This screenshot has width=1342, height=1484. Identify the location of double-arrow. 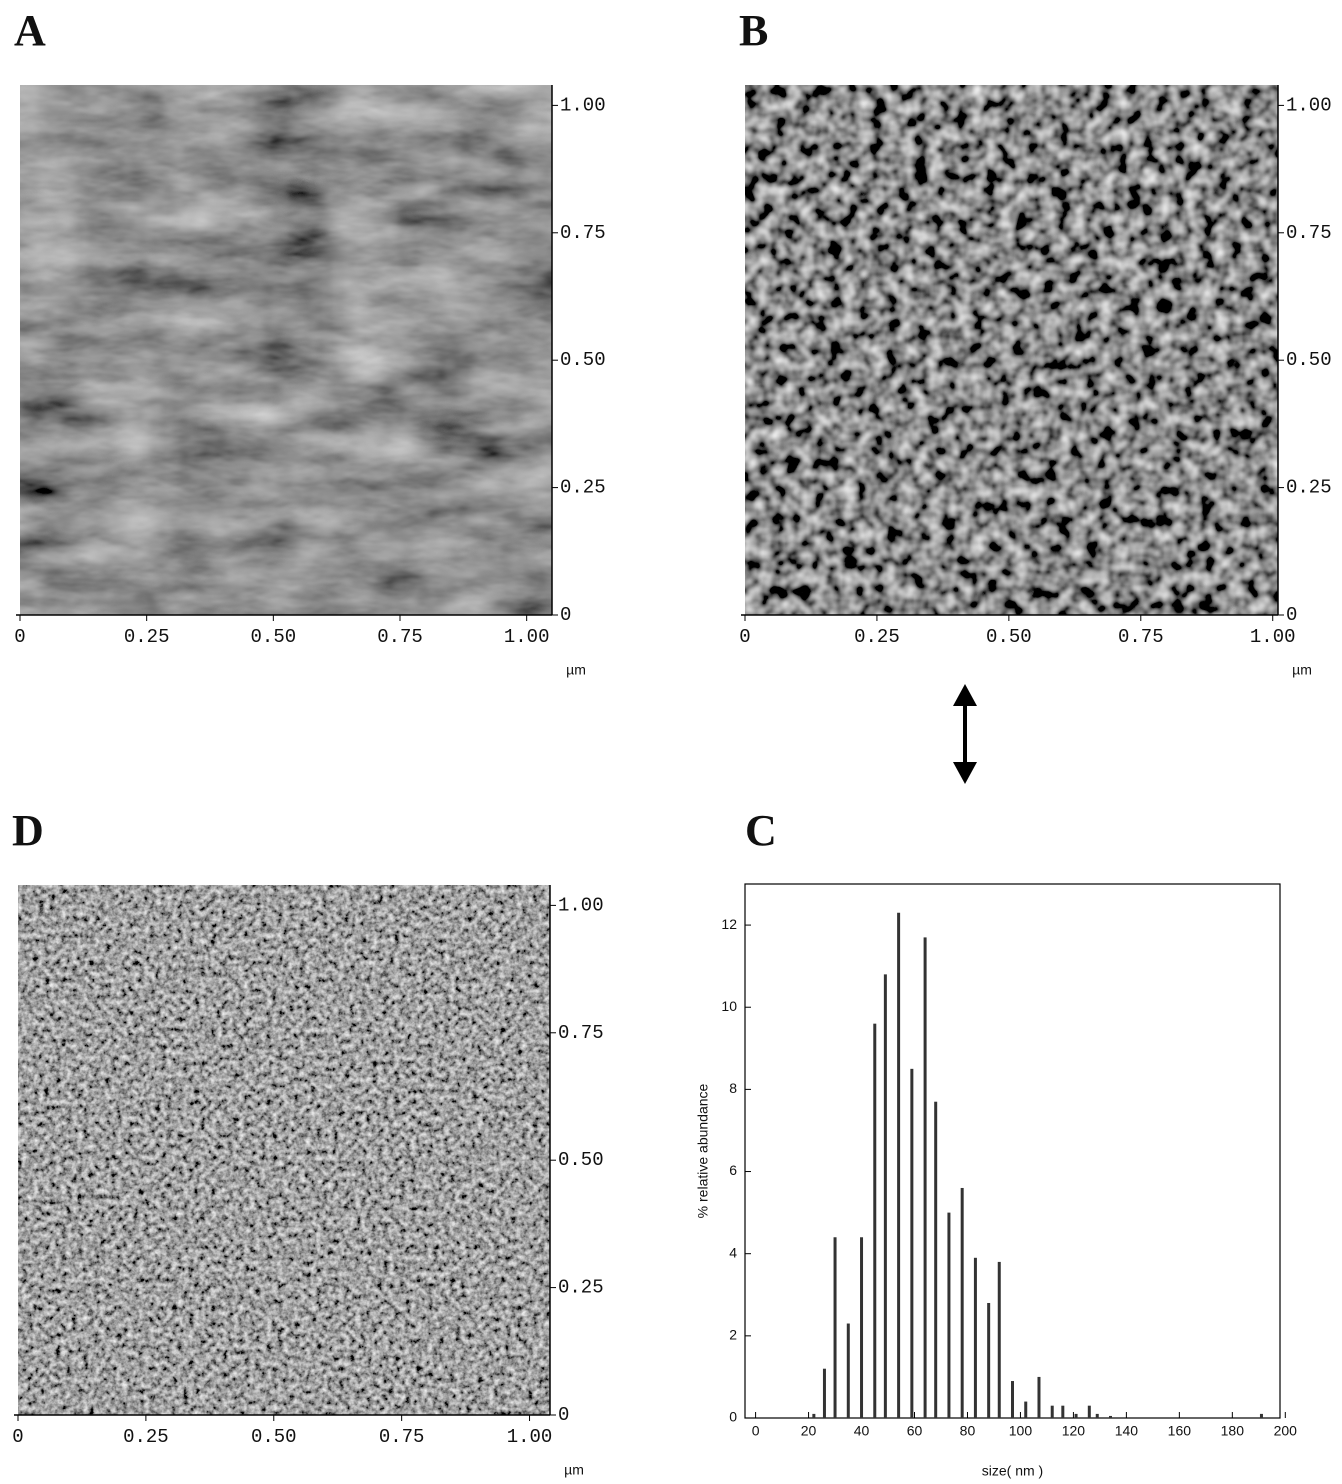
(965, 734).